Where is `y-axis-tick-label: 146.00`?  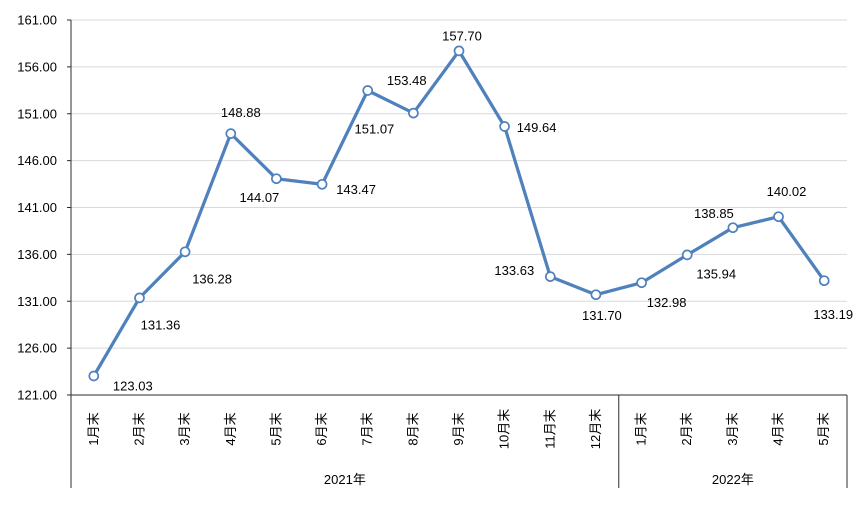
y-axis-tick-label: 146.00 is located at coordinates (37, 160).